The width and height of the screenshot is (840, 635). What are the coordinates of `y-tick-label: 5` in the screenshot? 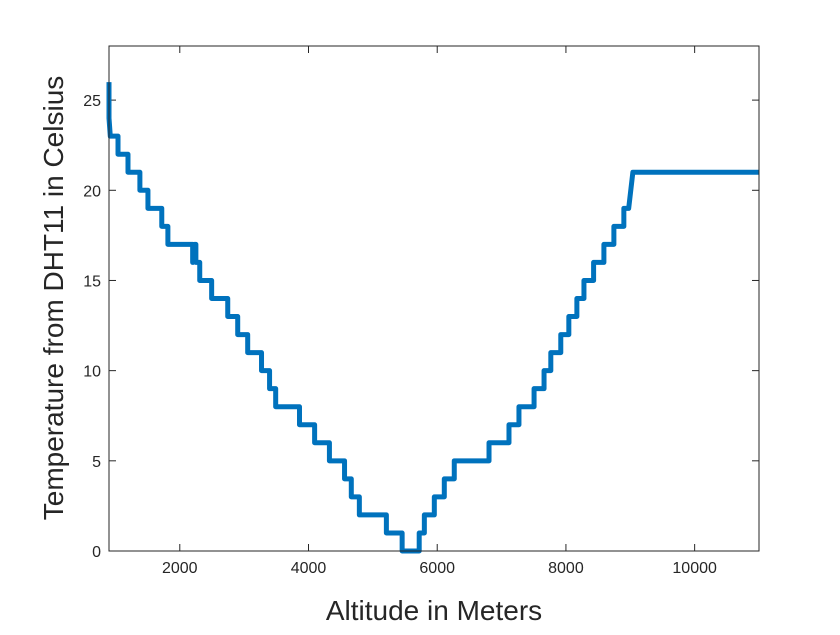 It's located at (96, 462).